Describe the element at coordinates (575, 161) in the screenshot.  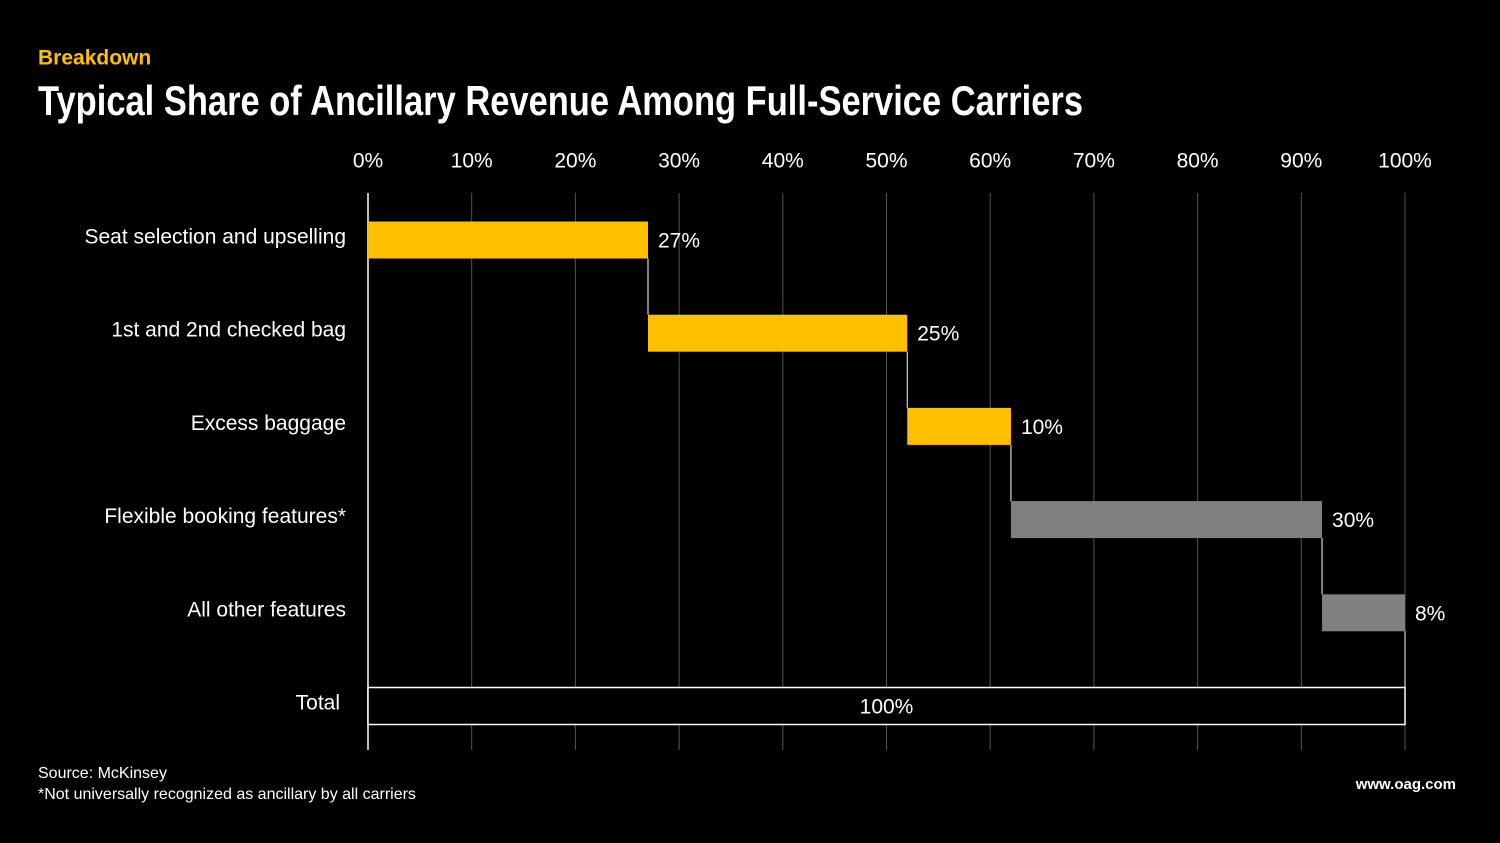
I see `x-tick-label: 20%` at that location.